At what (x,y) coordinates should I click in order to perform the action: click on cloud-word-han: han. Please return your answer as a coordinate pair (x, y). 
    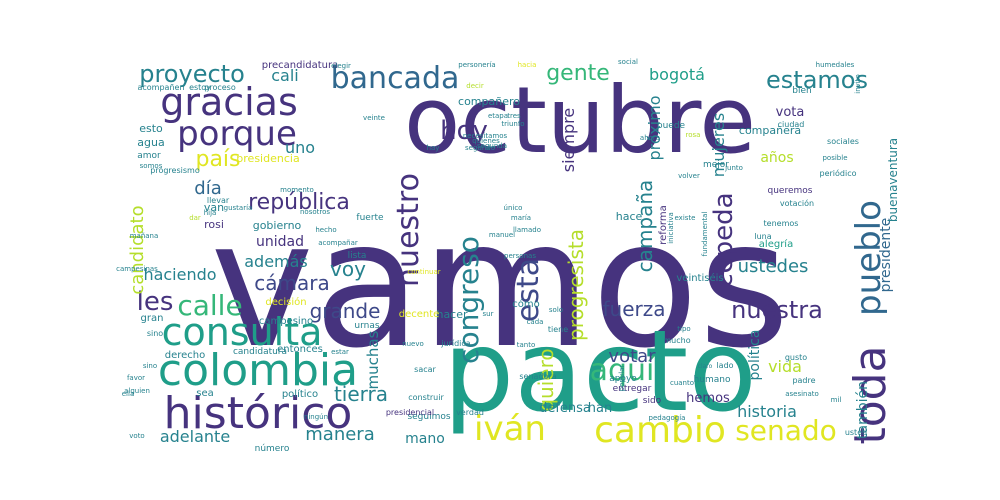
    Looking at the image, I should click on (600, 408).